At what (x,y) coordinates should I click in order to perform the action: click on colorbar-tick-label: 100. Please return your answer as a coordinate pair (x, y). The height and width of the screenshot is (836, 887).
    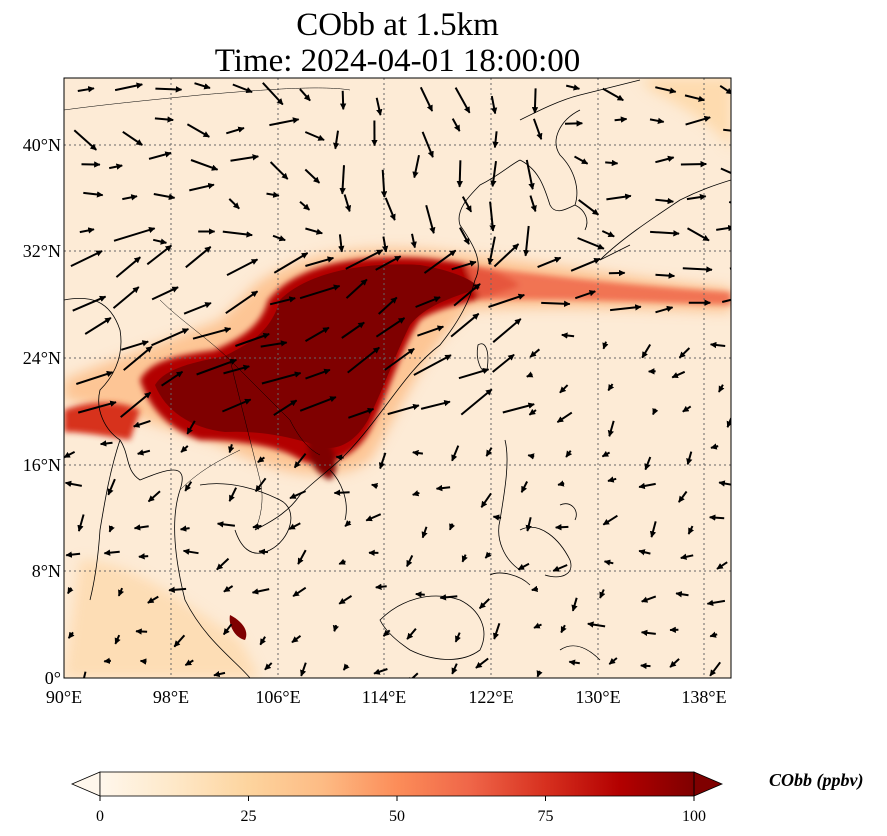
    Looking at the image, I should click on (694, 816).